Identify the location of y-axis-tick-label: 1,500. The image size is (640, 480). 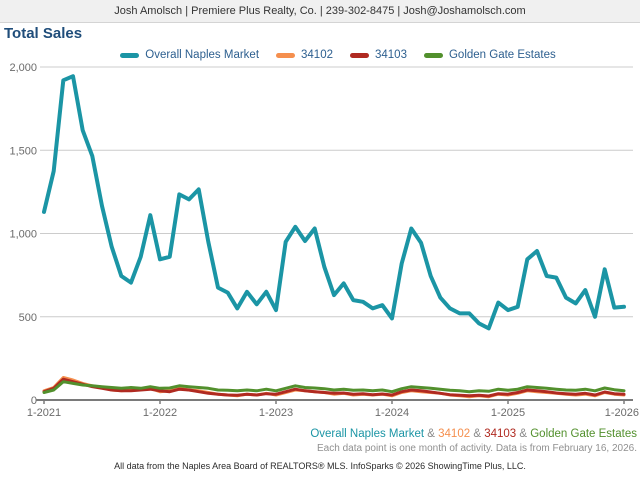
(23, 151).